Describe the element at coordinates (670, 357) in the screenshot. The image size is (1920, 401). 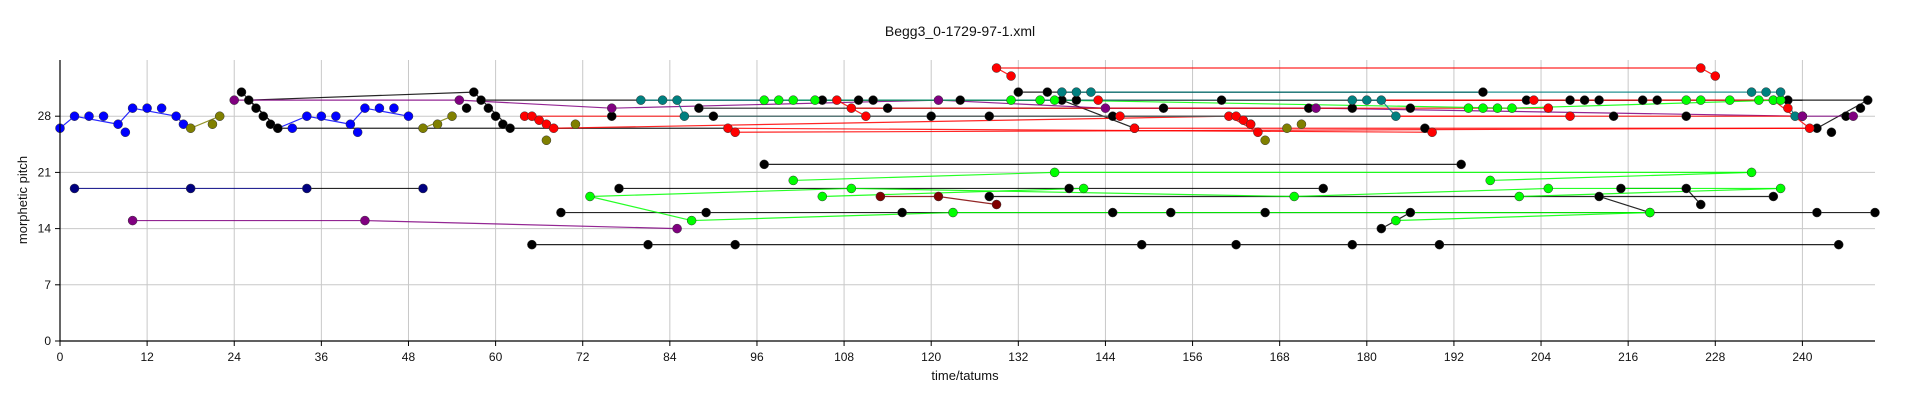
I see `x-tick-label: 84` at that location.